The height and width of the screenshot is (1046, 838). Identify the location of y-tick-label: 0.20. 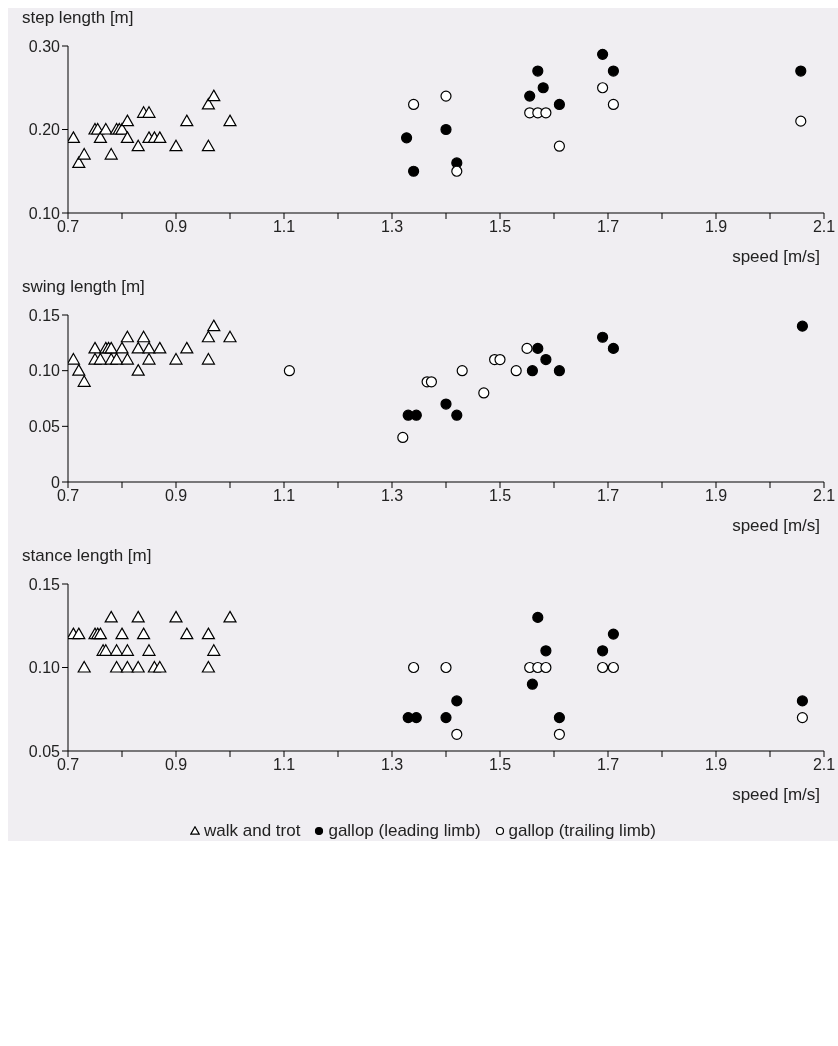
(44, 130).